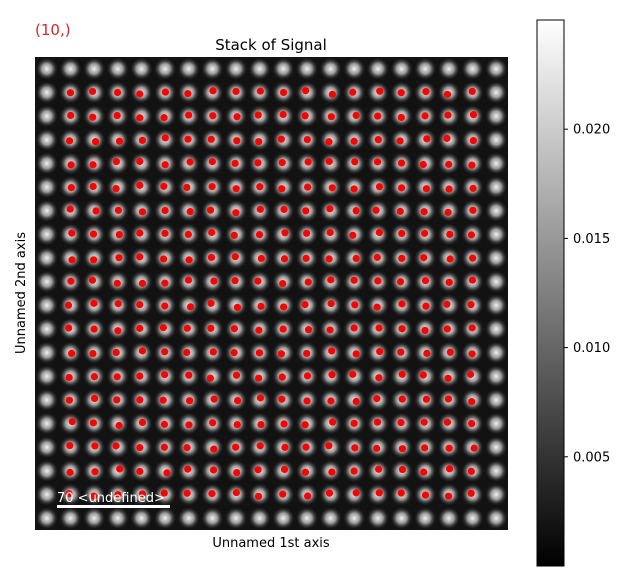 The width and height of the screenshot is (640, 581). I want to click on scale-bar-line, so click(113, 506).